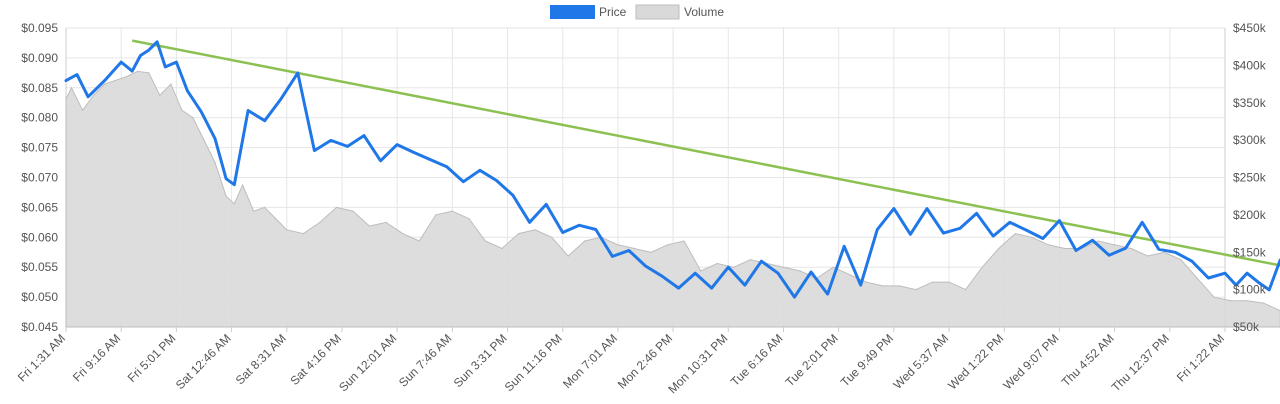 The height and width of the screenshot is (404, 1280). I want to click on legend-volume-label: Volume, so click(704, 12).